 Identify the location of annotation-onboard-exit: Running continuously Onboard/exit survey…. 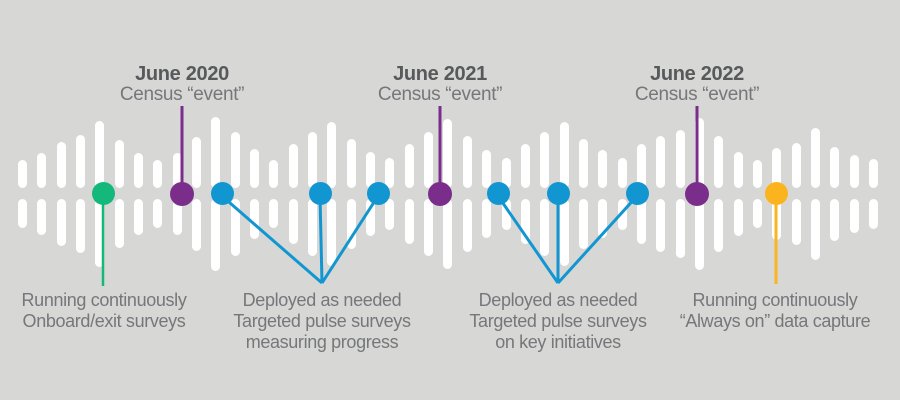
(104, 311).